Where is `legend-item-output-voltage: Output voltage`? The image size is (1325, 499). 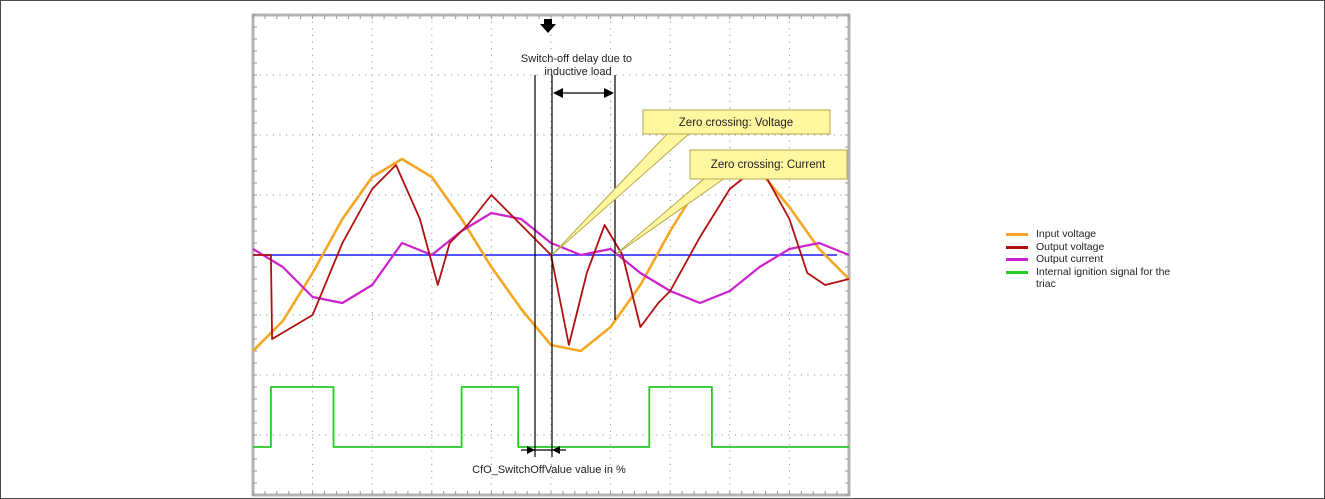
legend-item-output-voltage: Output voltage is located at coordinates (1101, 247).